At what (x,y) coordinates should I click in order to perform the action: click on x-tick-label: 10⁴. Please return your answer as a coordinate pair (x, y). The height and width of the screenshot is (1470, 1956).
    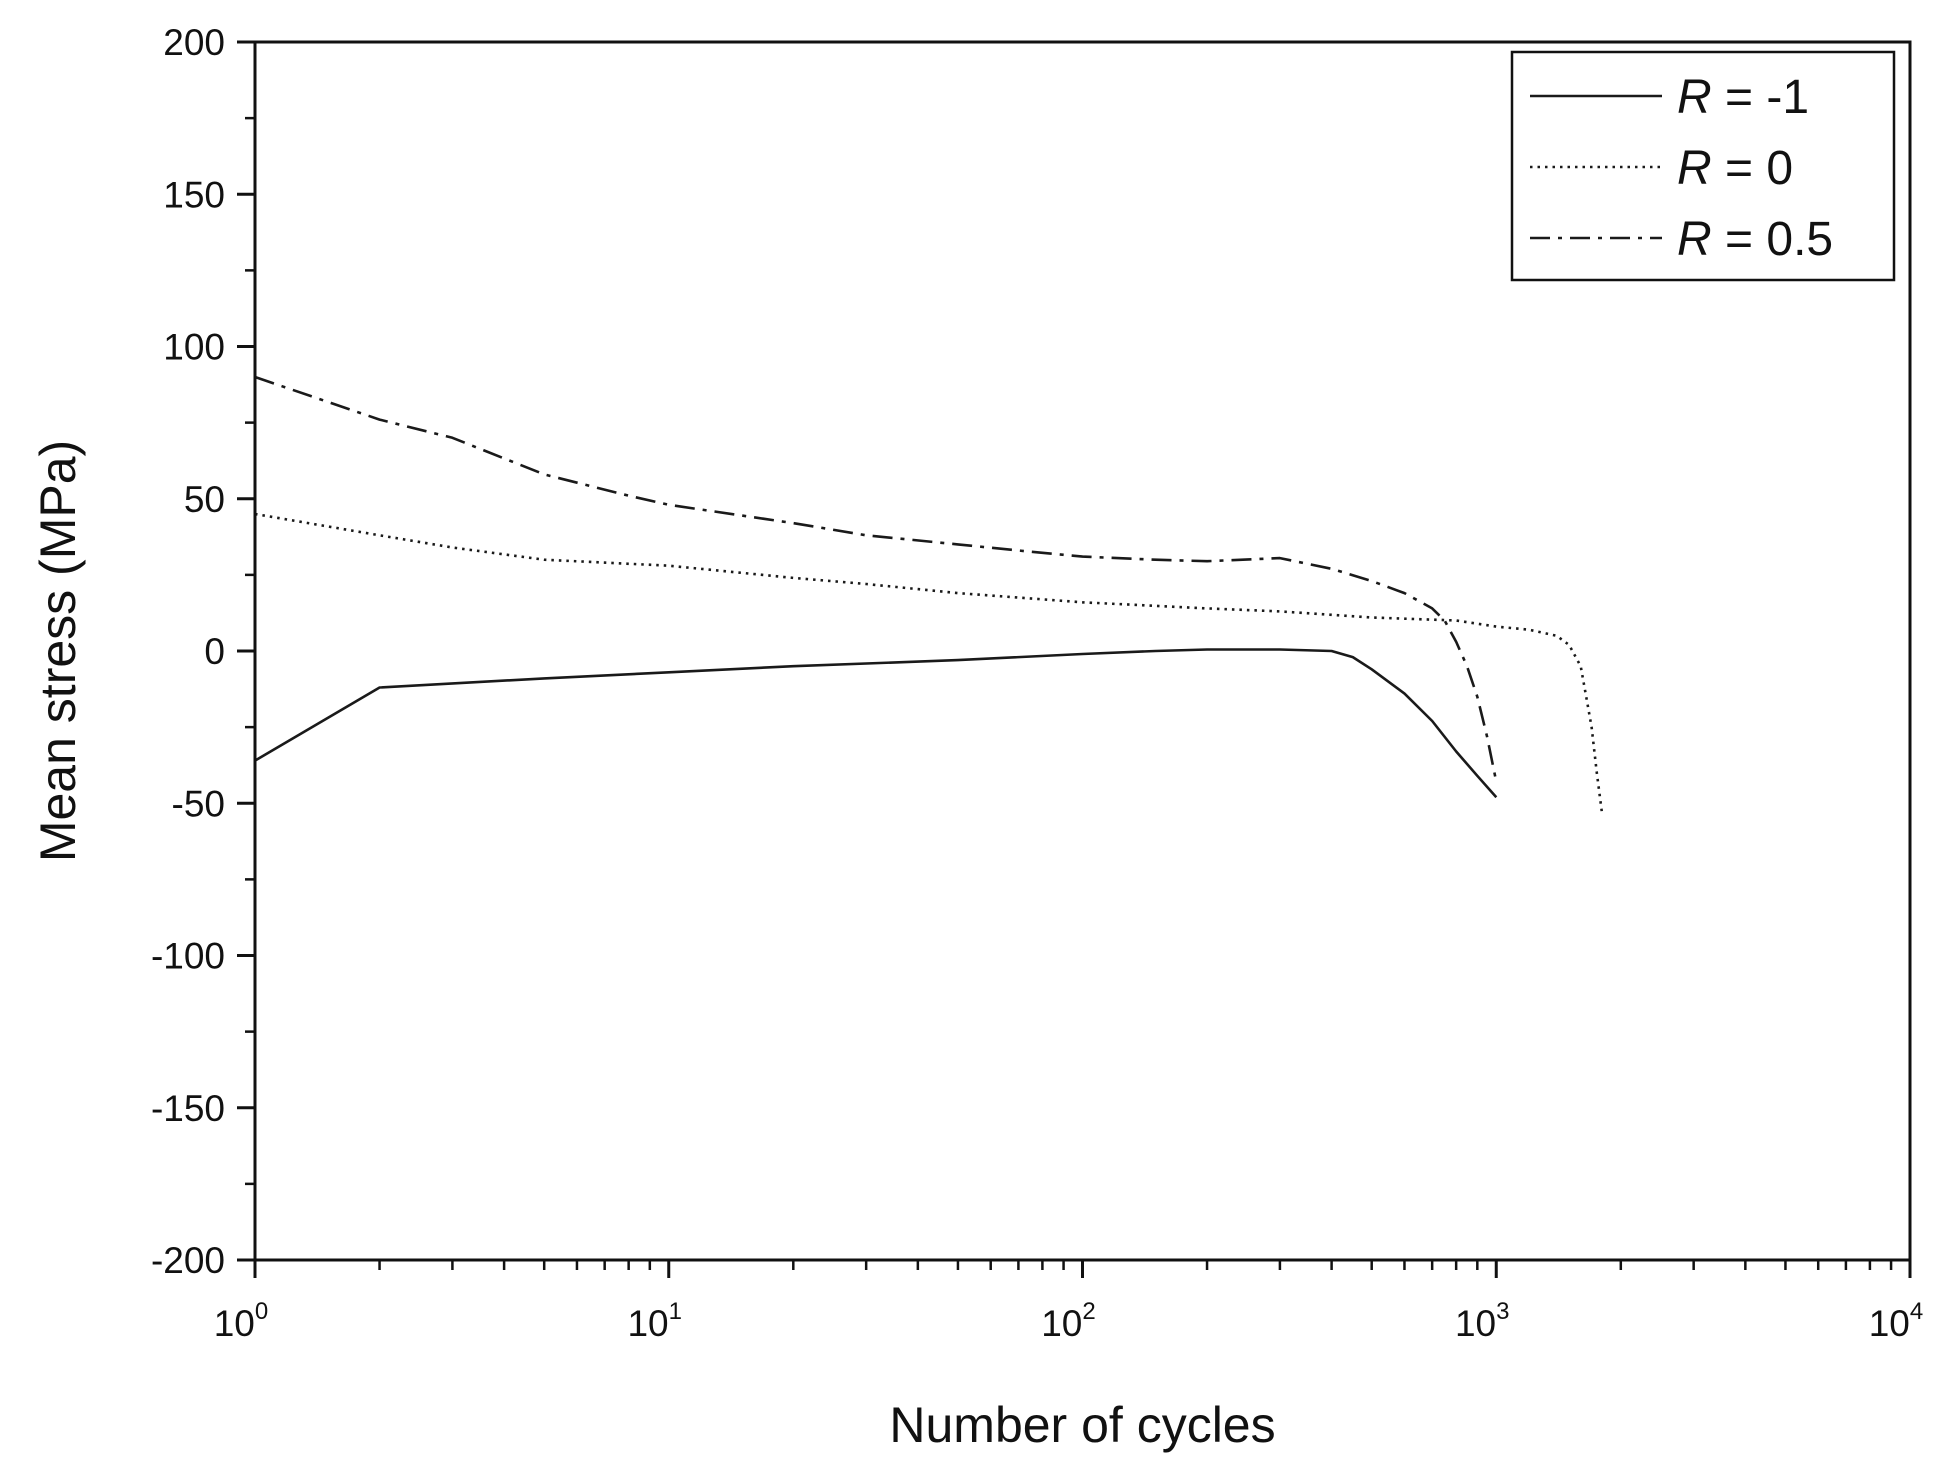
    Looking at the image, I should click on (1896, 1321).